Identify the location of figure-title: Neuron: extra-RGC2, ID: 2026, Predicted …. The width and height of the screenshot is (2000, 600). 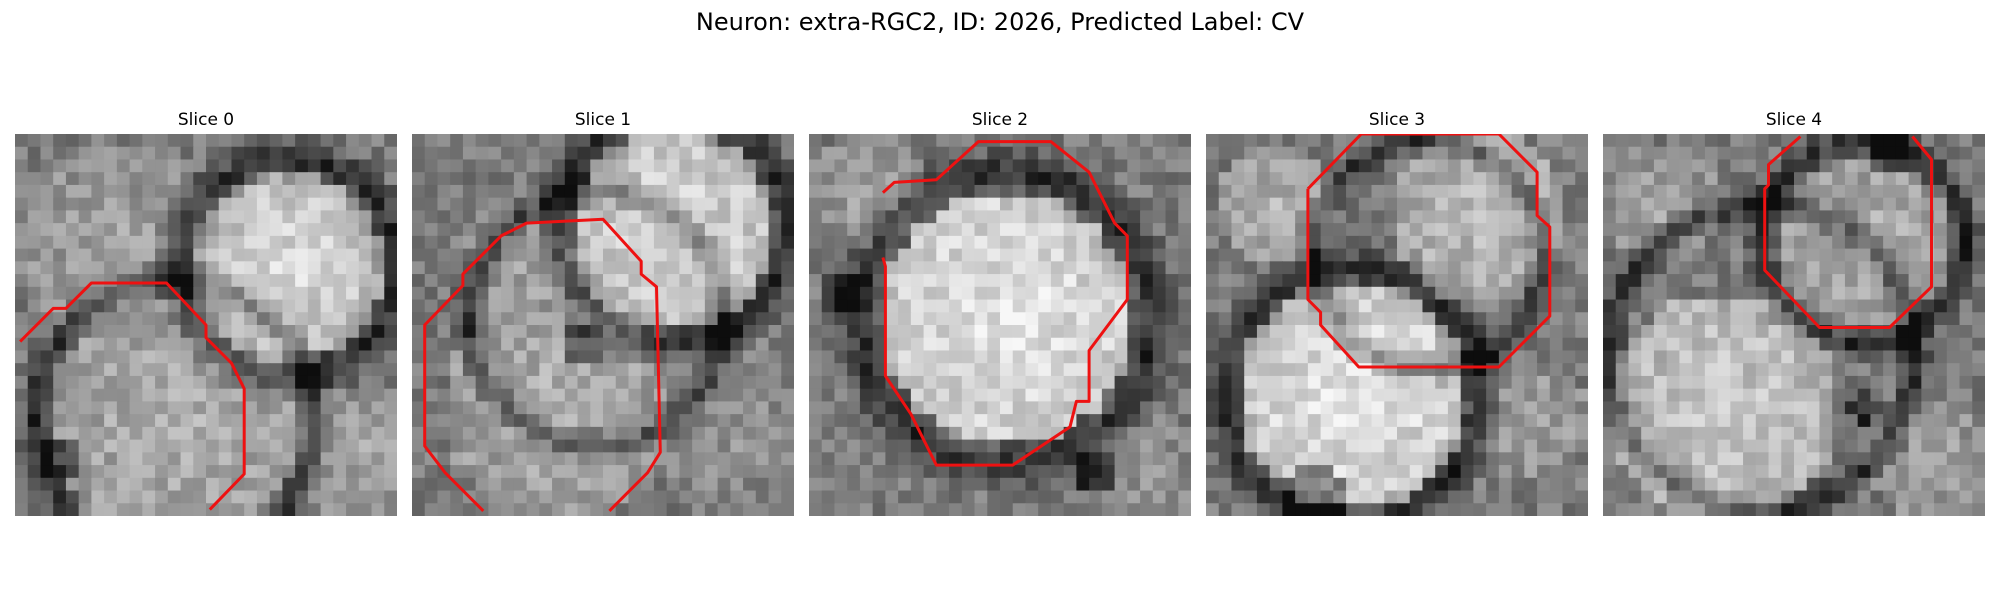
(1000, 22).